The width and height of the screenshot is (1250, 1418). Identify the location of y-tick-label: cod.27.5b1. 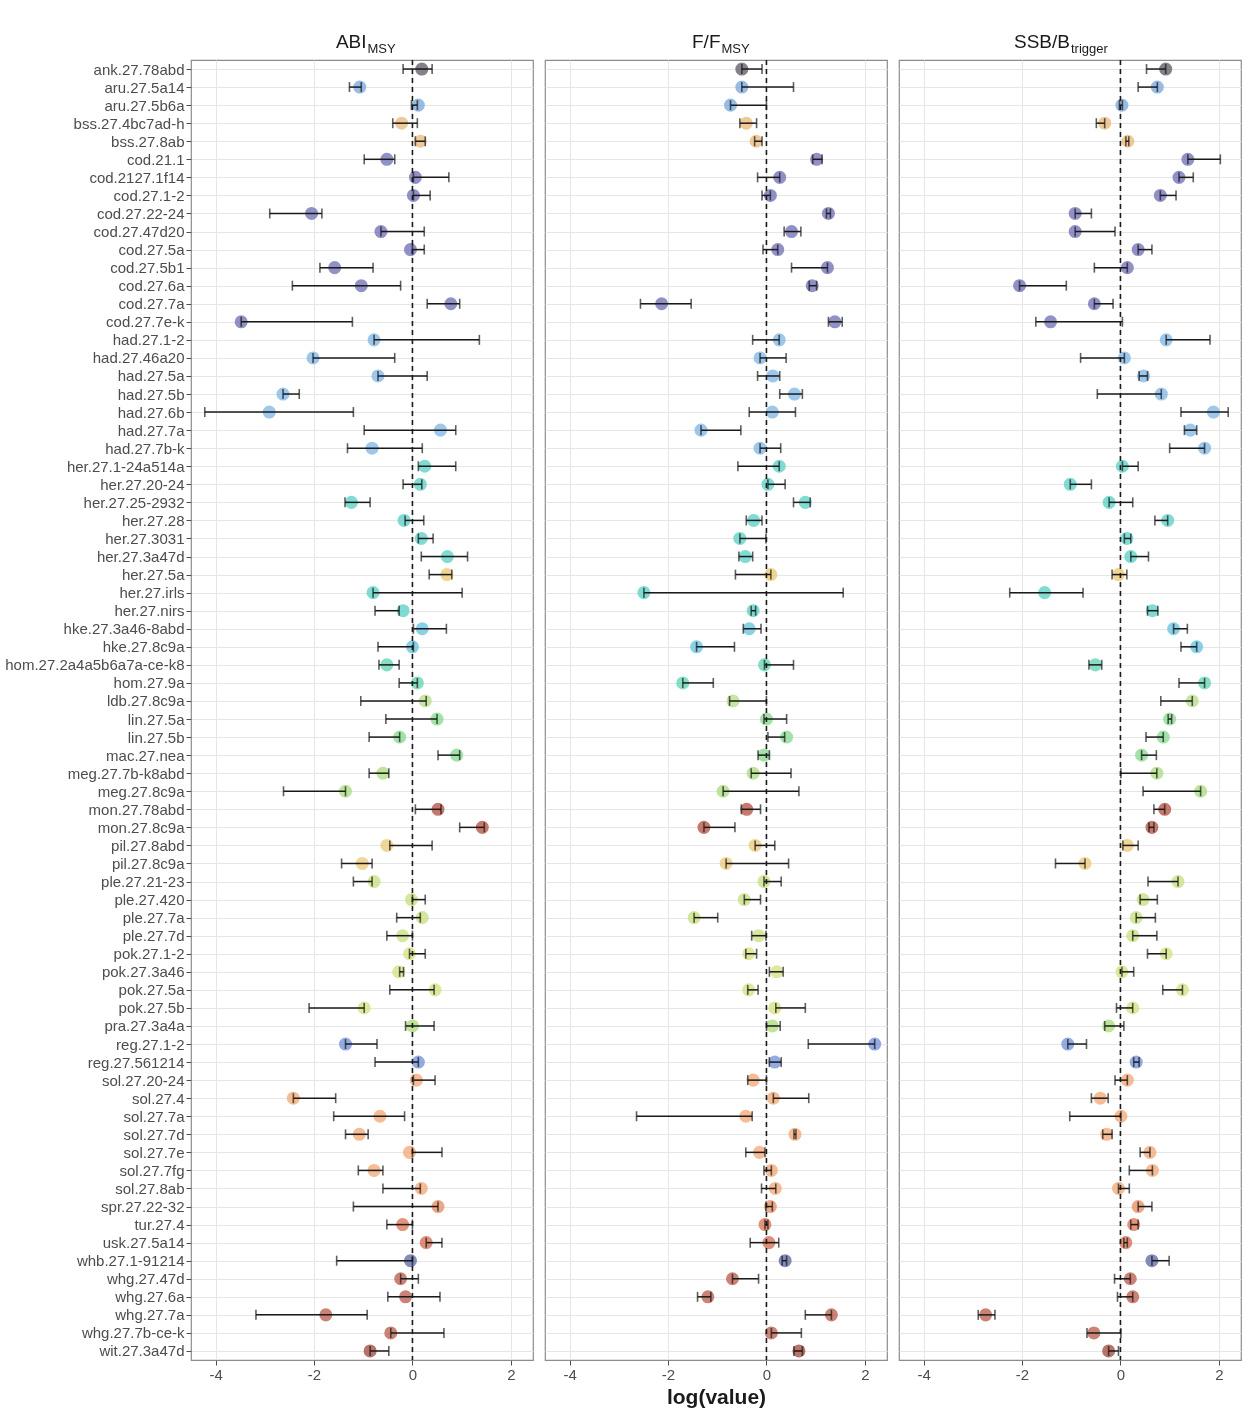
(147, 268).